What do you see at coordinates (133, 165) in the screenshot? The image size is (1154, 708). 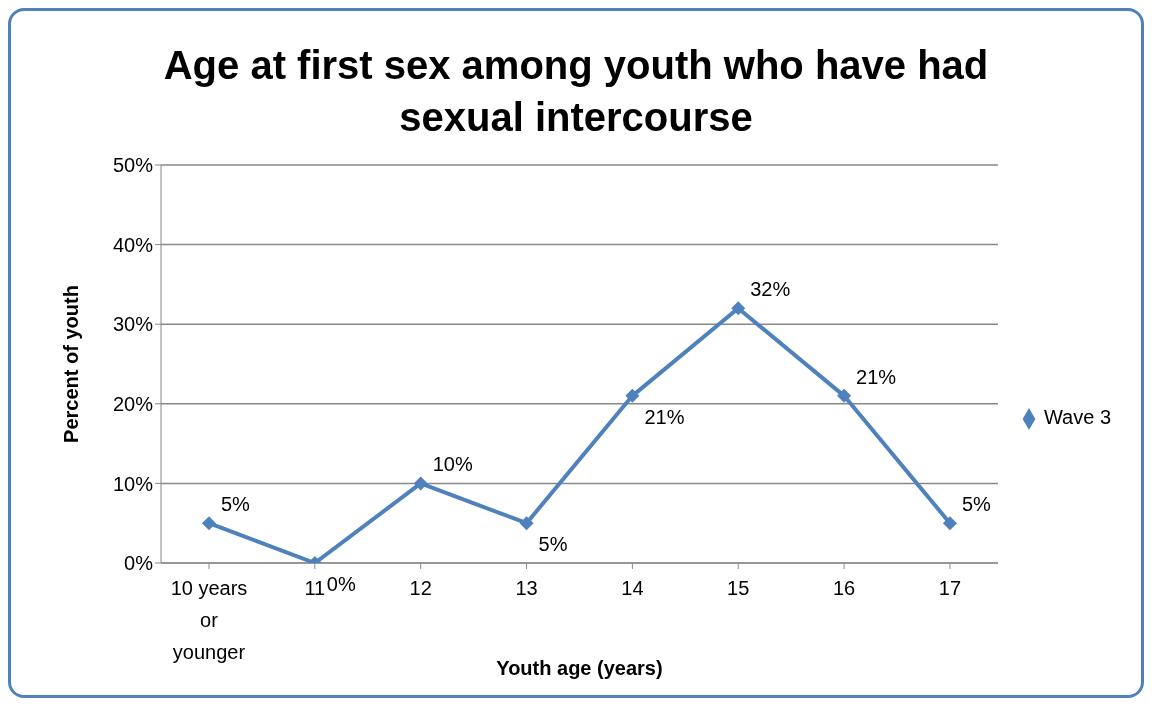 I see `y-tick-label: 50%` at bounding box center [133, 165].